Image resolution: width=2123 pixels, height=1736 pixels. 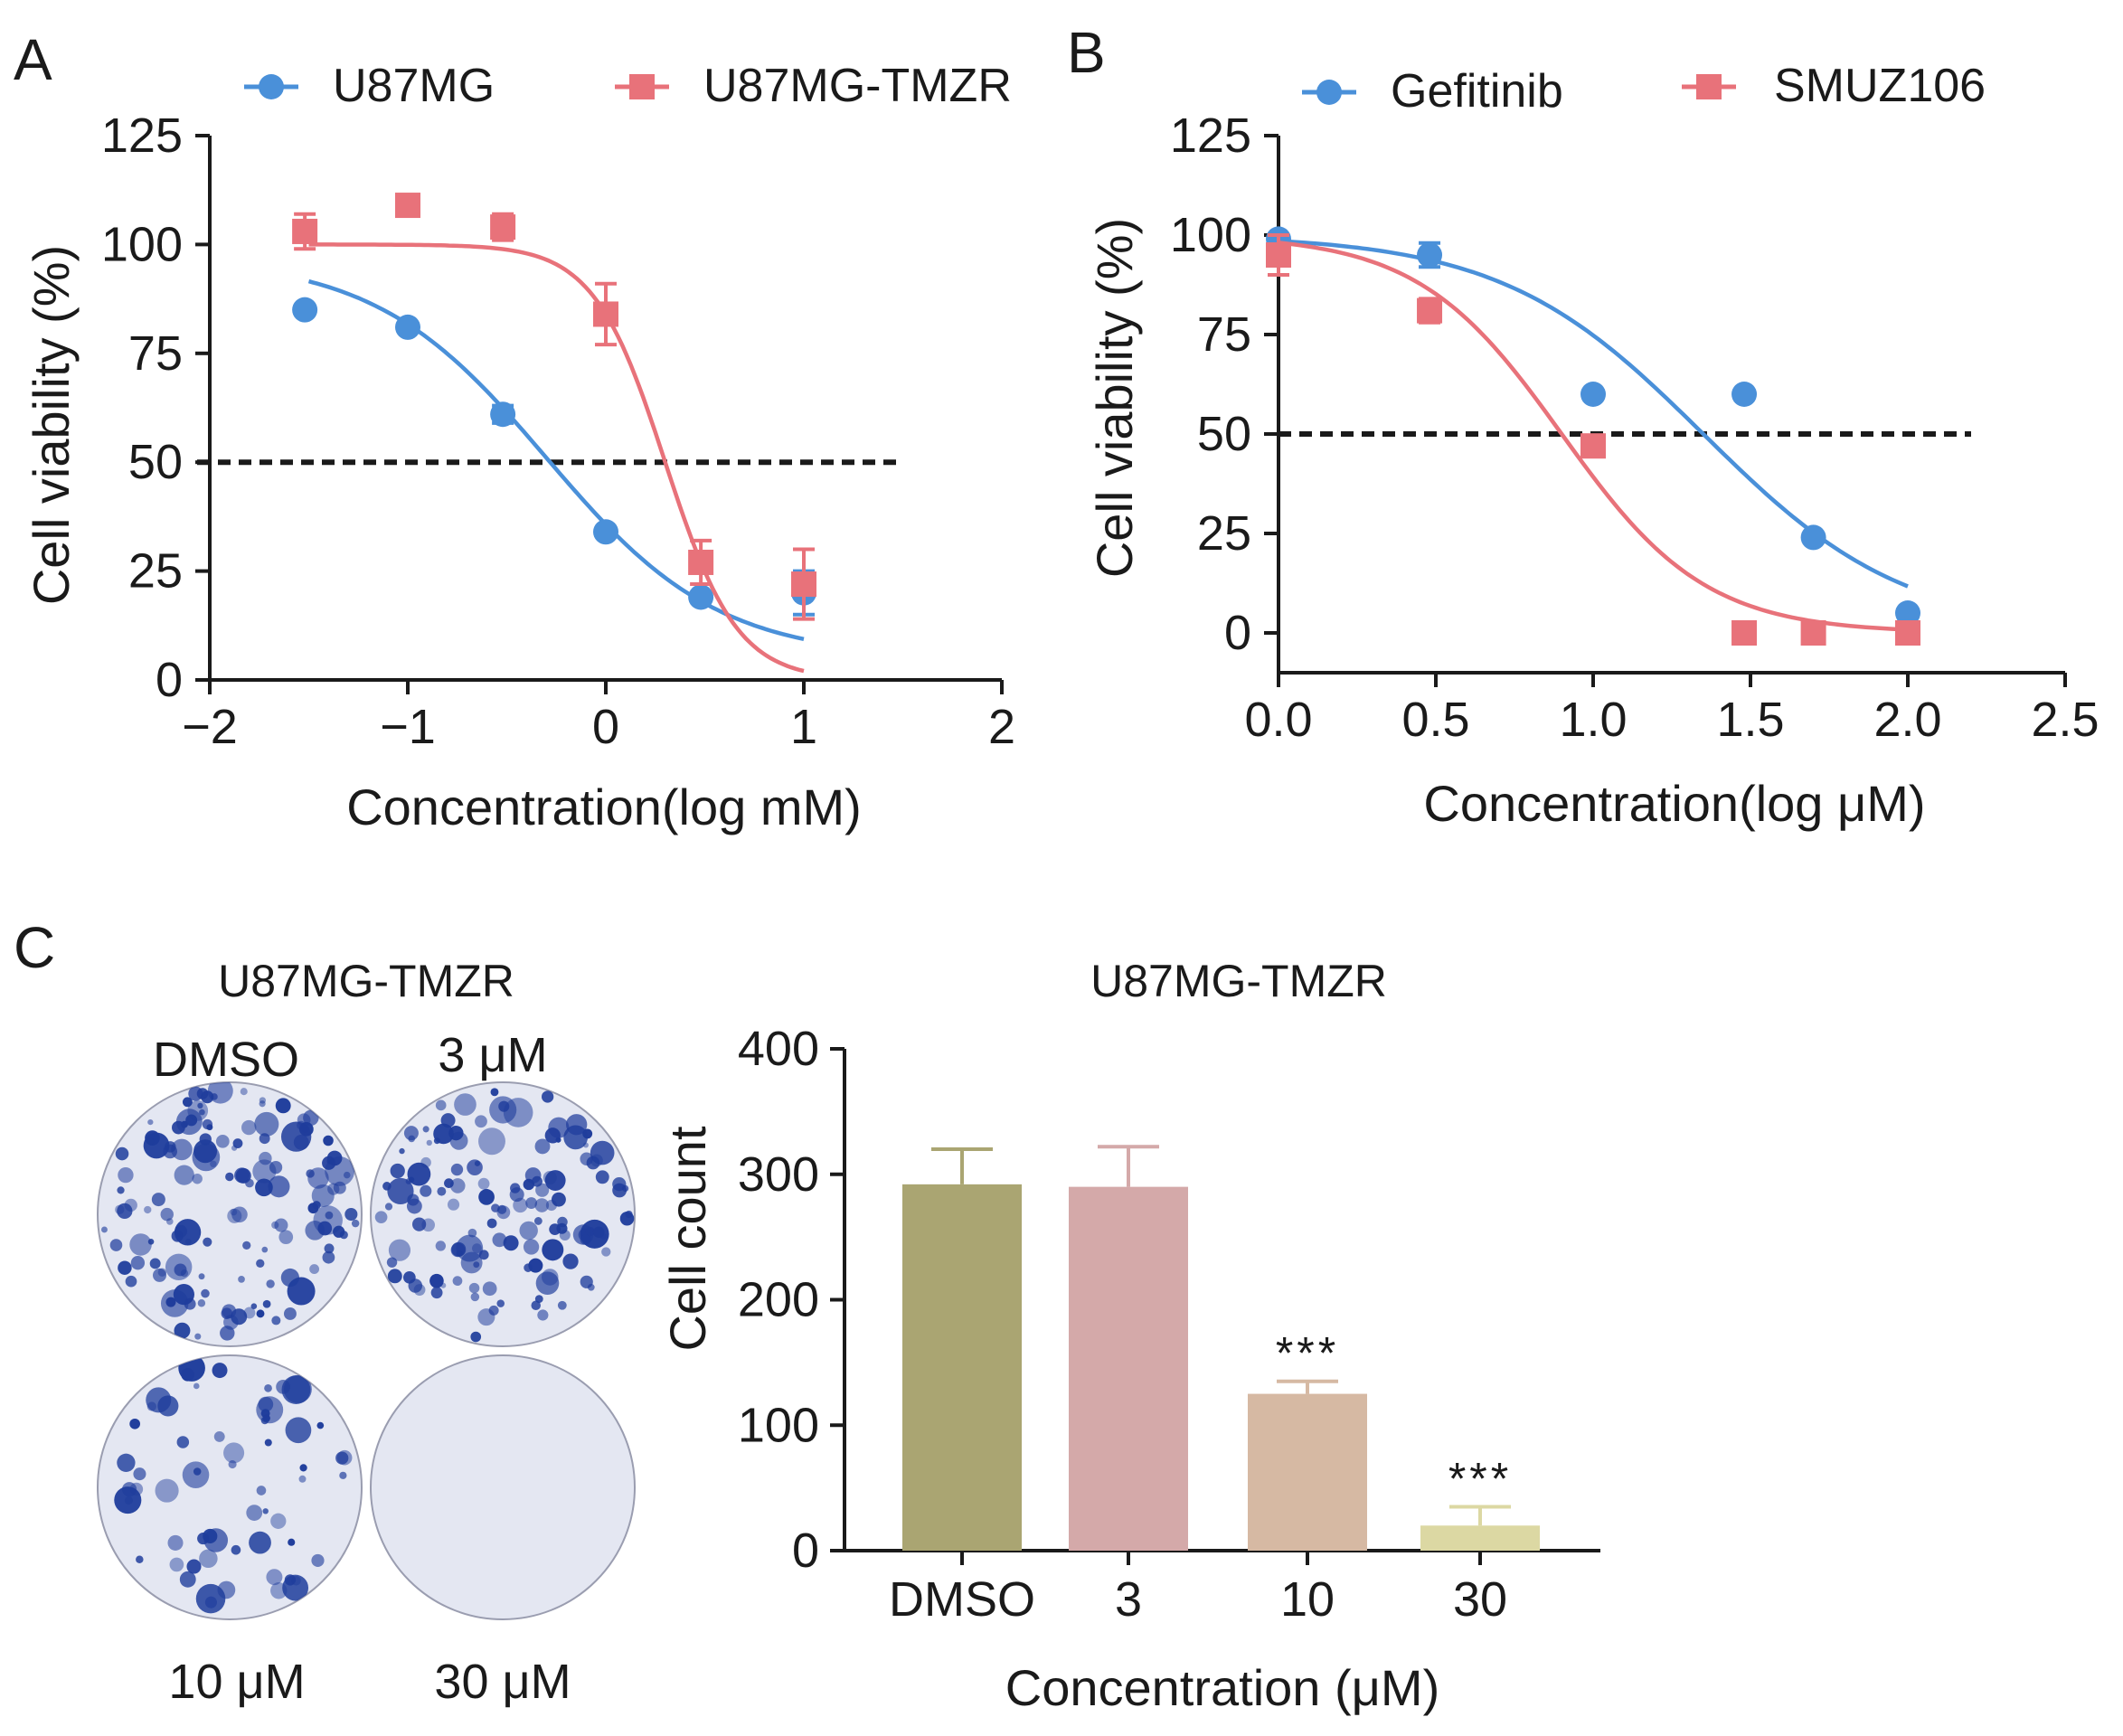 What do you see at coordinates (236, 1682) in the screenshot?
I see `well-label-10um: 10 μM` at bounding box center [236, 1682].